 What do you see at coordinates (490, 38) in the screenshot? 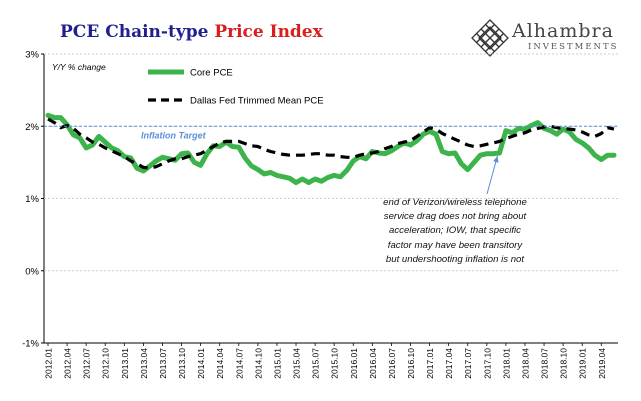
I see `diamond-lattice-icon` at bounding box center [490, 38].